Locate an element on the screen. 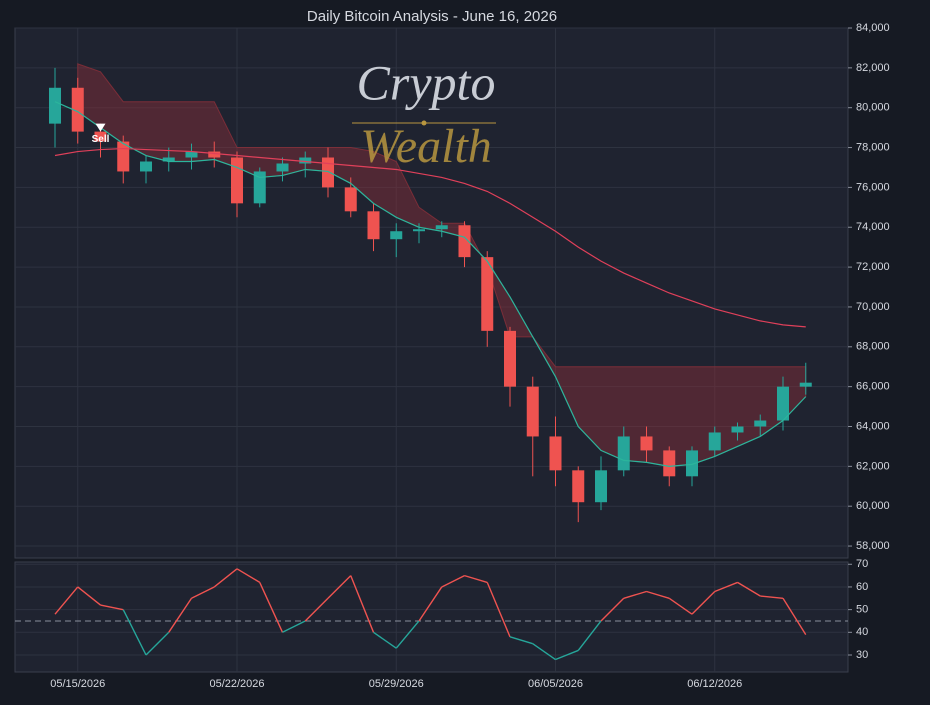  y-tick-label: 78,000 is located at coordinates (873, 147).